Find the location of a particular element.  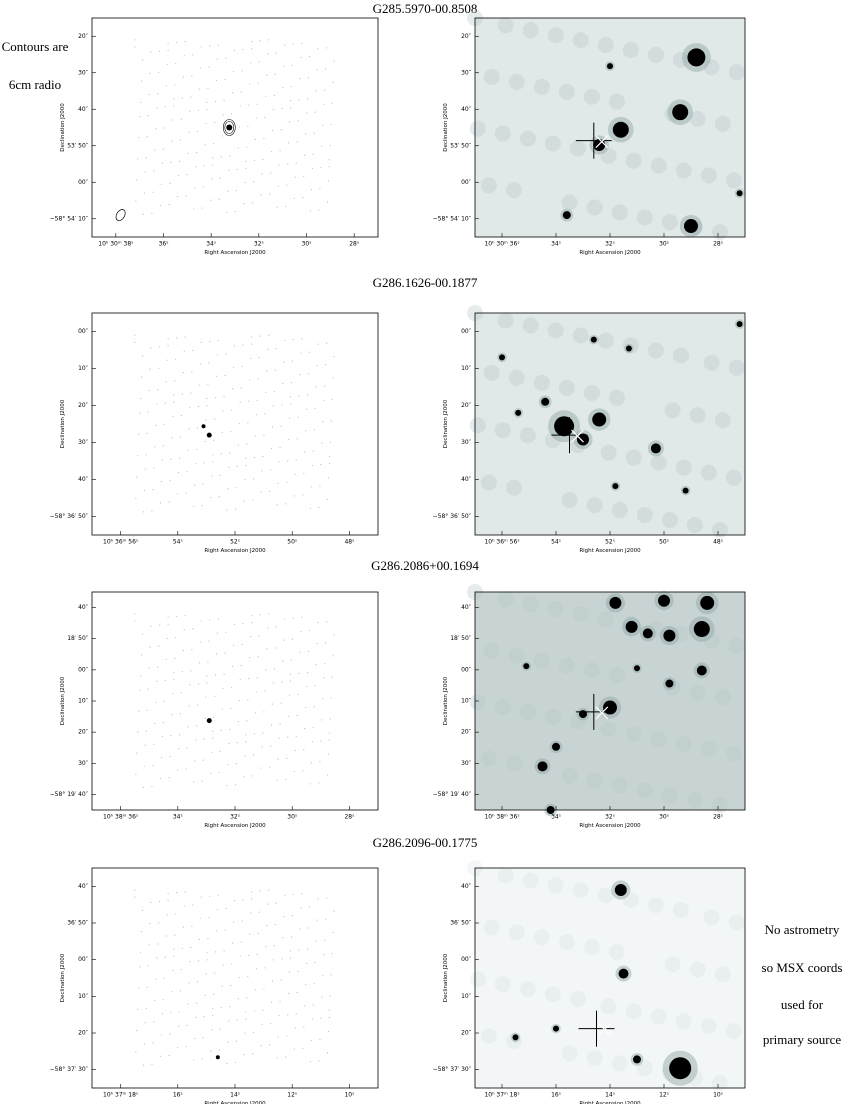

radio-image is located at coordinates (235, 978).